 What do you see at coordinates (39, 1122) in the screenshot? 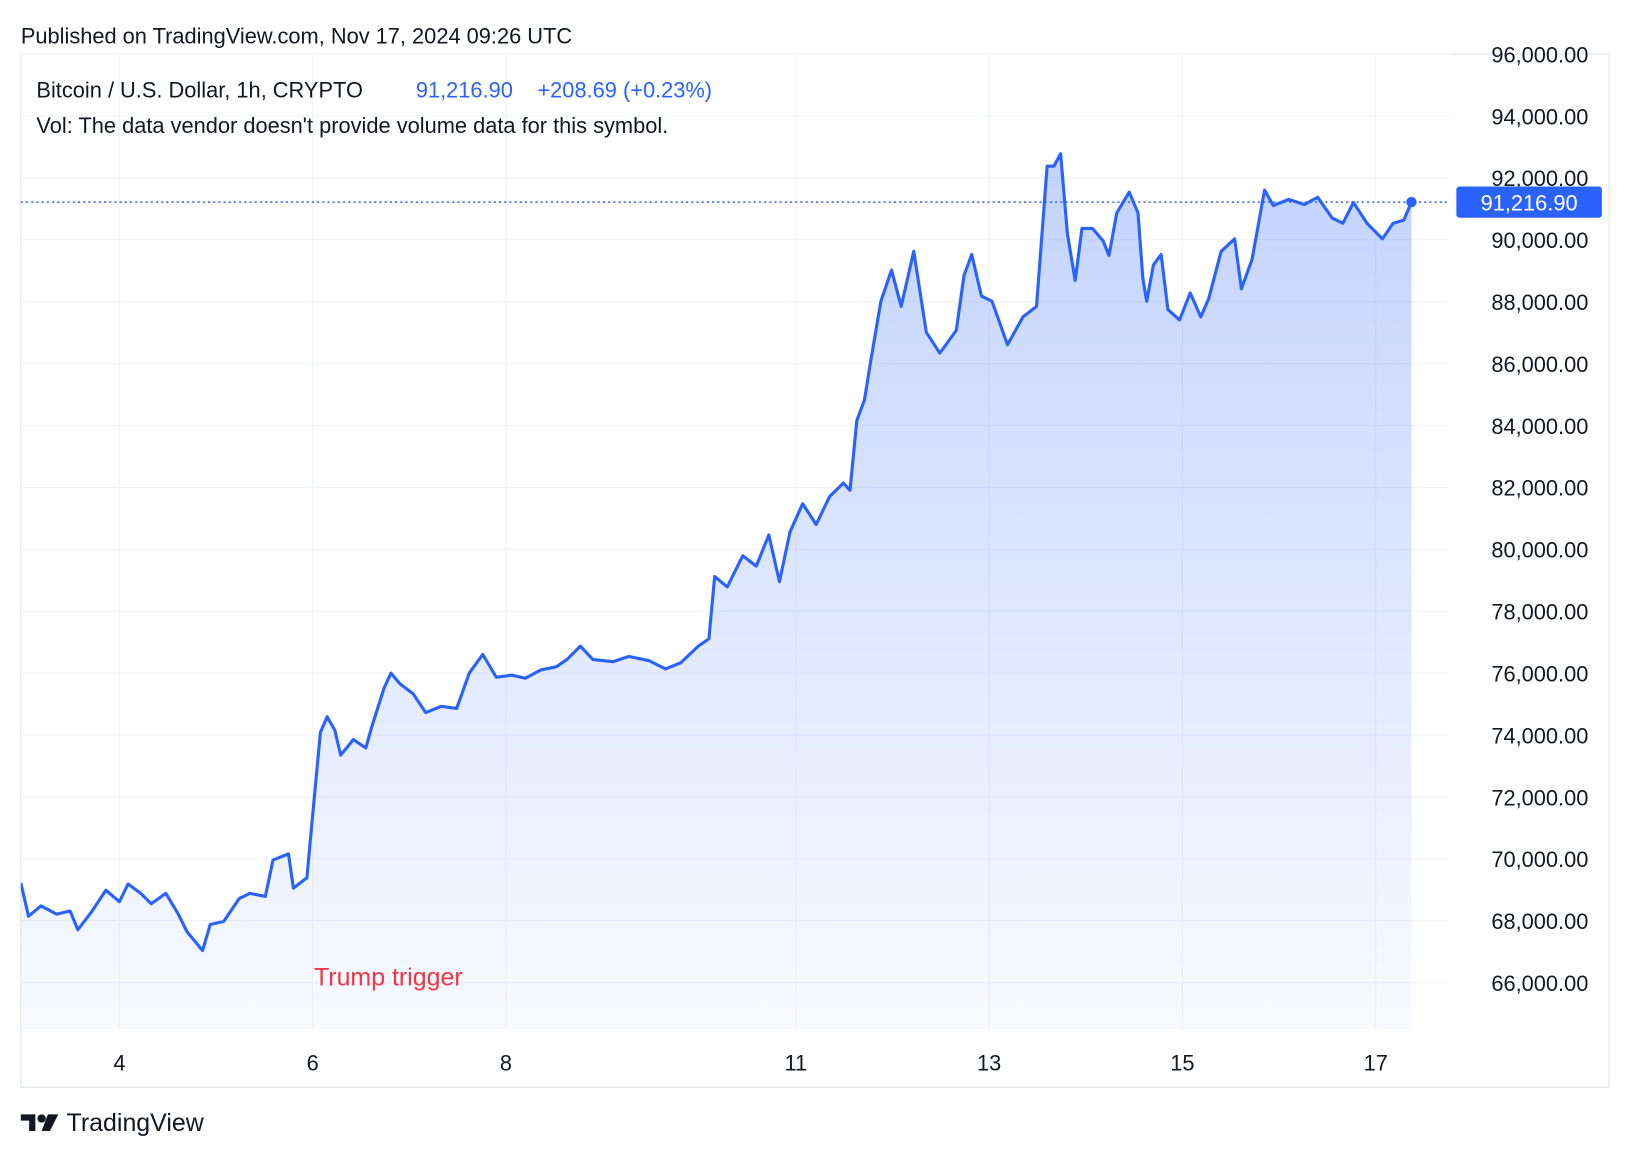
I see `brand-logo` at bounding box center [39, 1122].